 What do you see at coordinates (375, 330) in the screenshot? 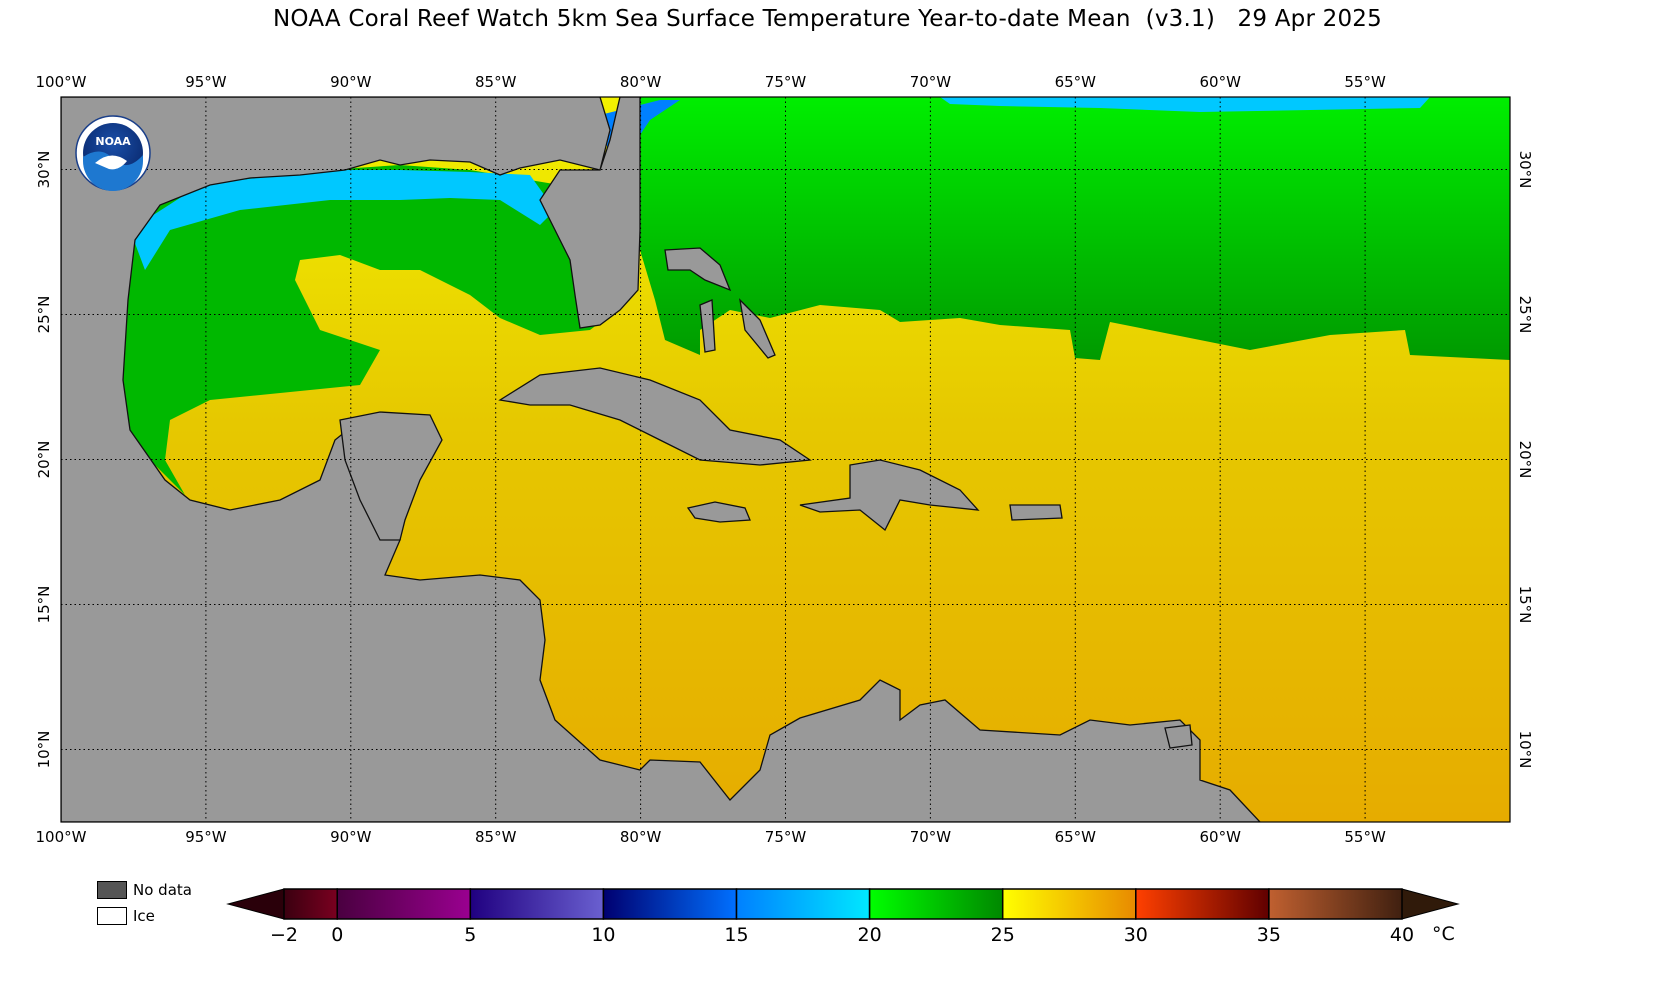
I see `gulf-cool-region` at bounding box center [375, 330].